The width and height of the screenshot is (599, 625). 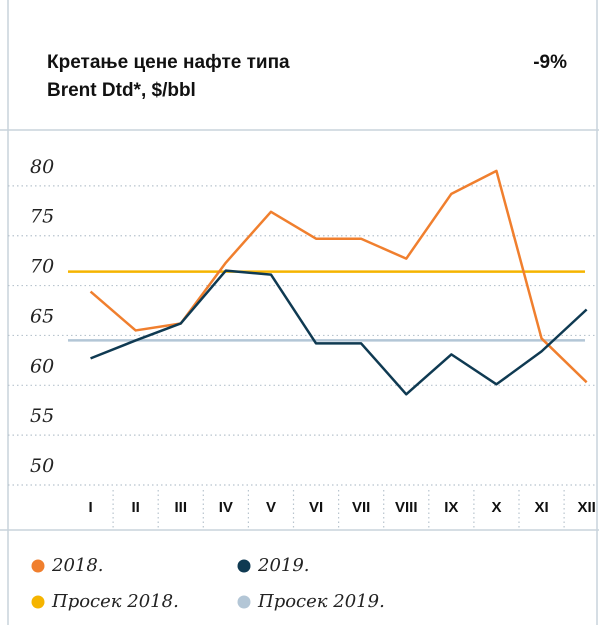 What do you see at coordinates (550, 62) in the screenshot?
I see `change-label: -9%` at bounding box center [550, 62].